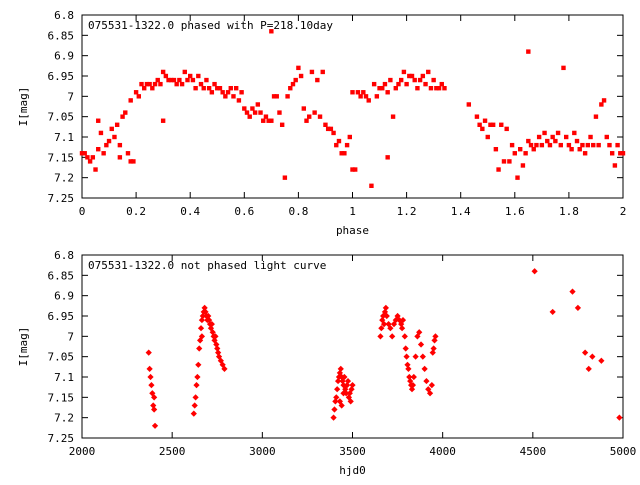  I want to click on x-tick-label: 1, so click(352, 211).